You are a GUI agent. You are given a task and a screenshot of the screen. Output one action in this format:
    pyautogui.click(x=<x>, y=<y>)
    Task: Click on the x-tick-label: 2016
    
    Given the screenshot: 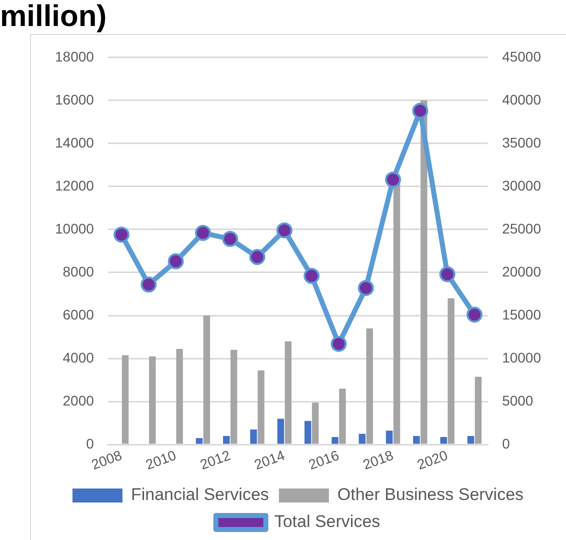 What is the action you would take?
    pyautogui.click(x=324, y=459)
    